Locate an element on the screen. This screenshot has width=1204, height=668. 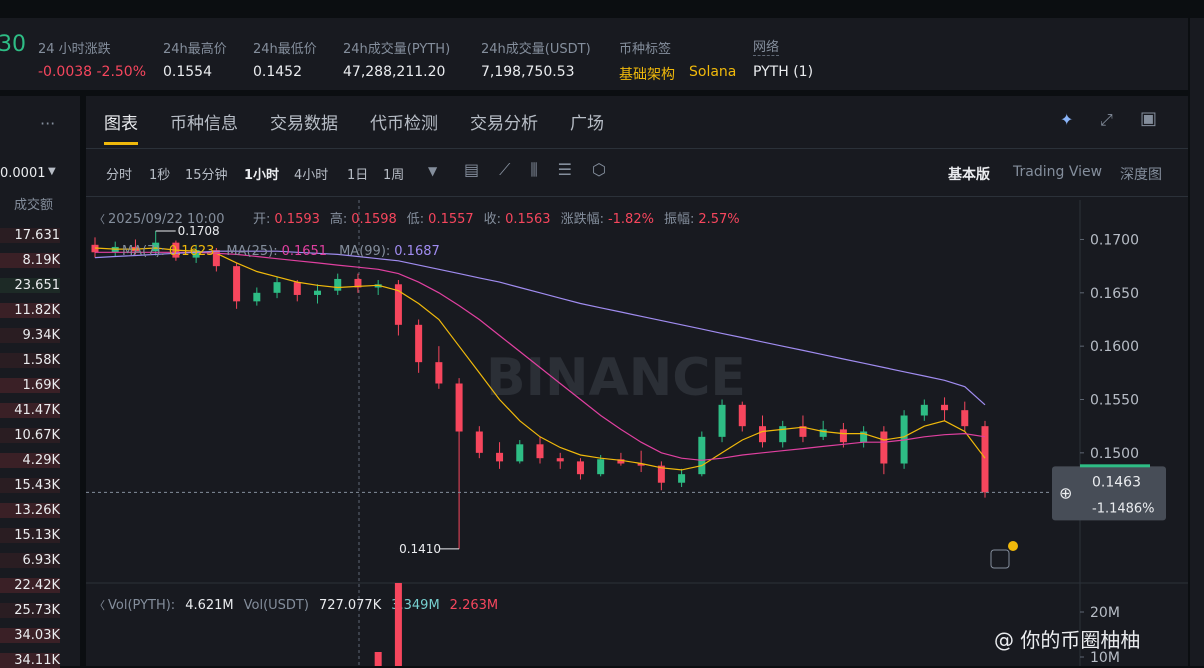
tab: 交易分析 is located at coordinates (504, 124).